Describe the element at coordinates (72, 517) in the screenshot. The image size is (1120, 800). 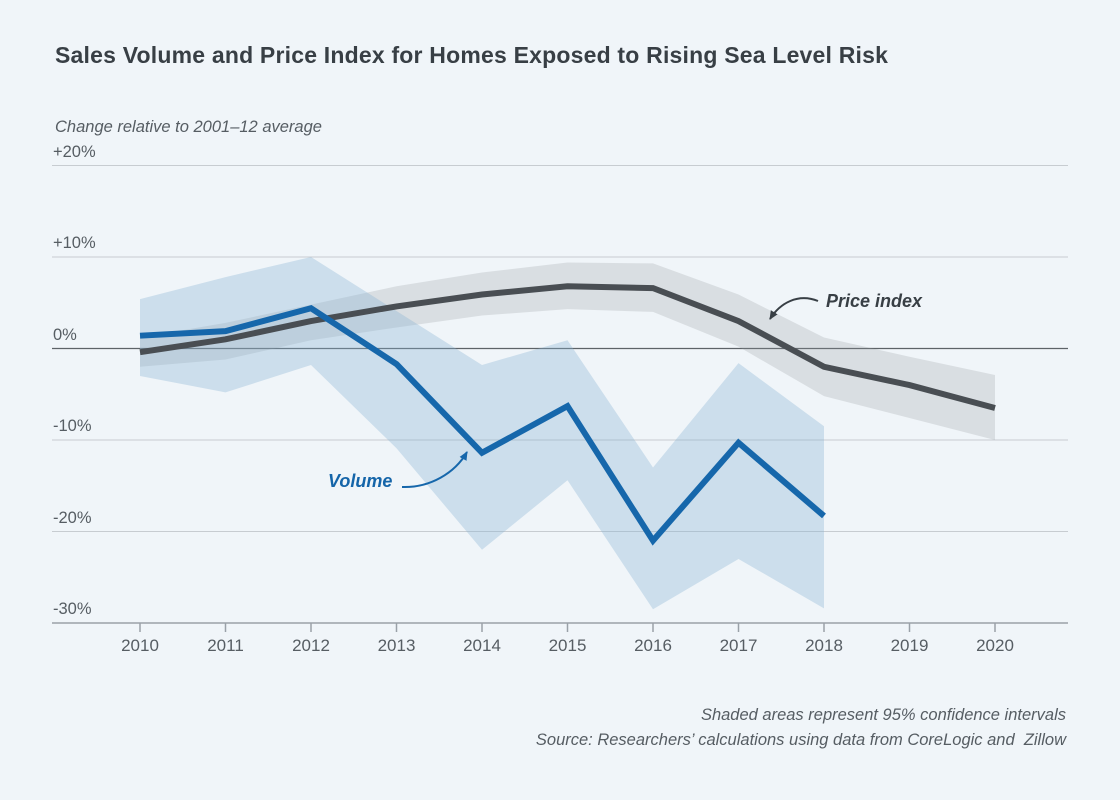
I see `y-tick-label--20%: -20%` at that location.